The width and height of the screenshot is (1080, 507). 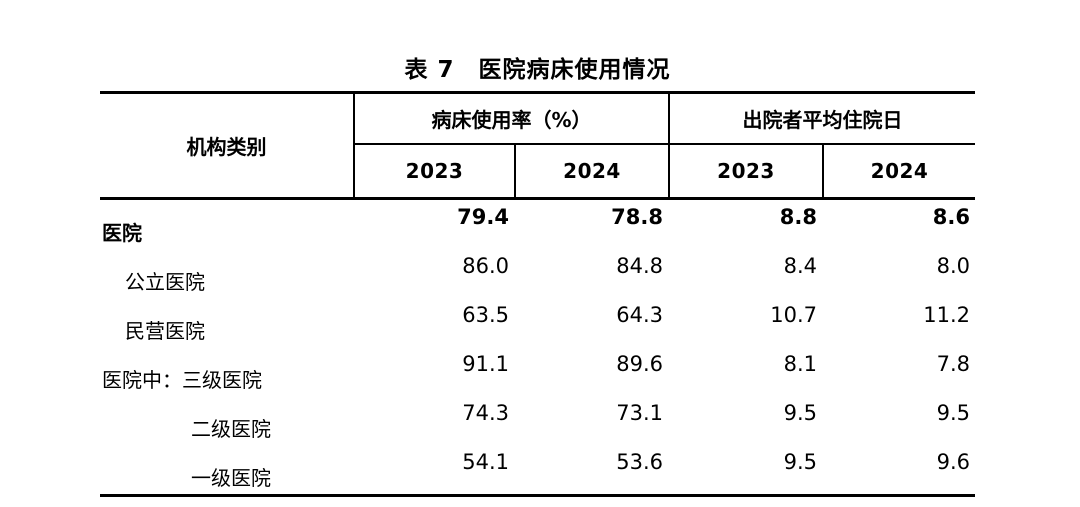 What do you see at coordinates (485, 315) in the screenshot?
I see `cell-value: 63.5` at bounding box center [485, 315].